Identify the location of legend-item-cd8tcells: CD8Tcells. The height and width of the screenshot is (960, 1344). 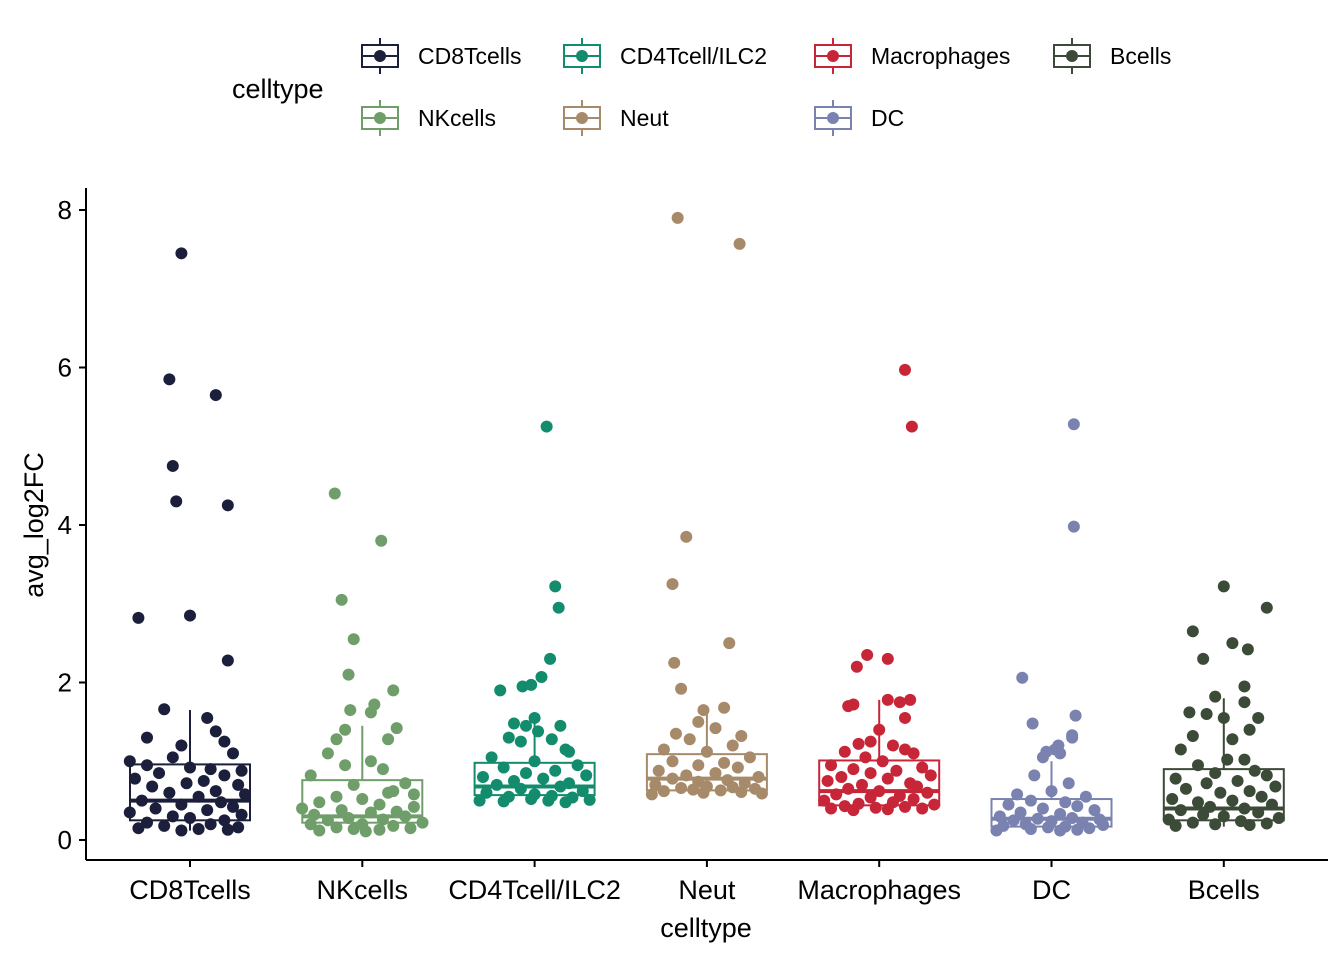
(441, 56).